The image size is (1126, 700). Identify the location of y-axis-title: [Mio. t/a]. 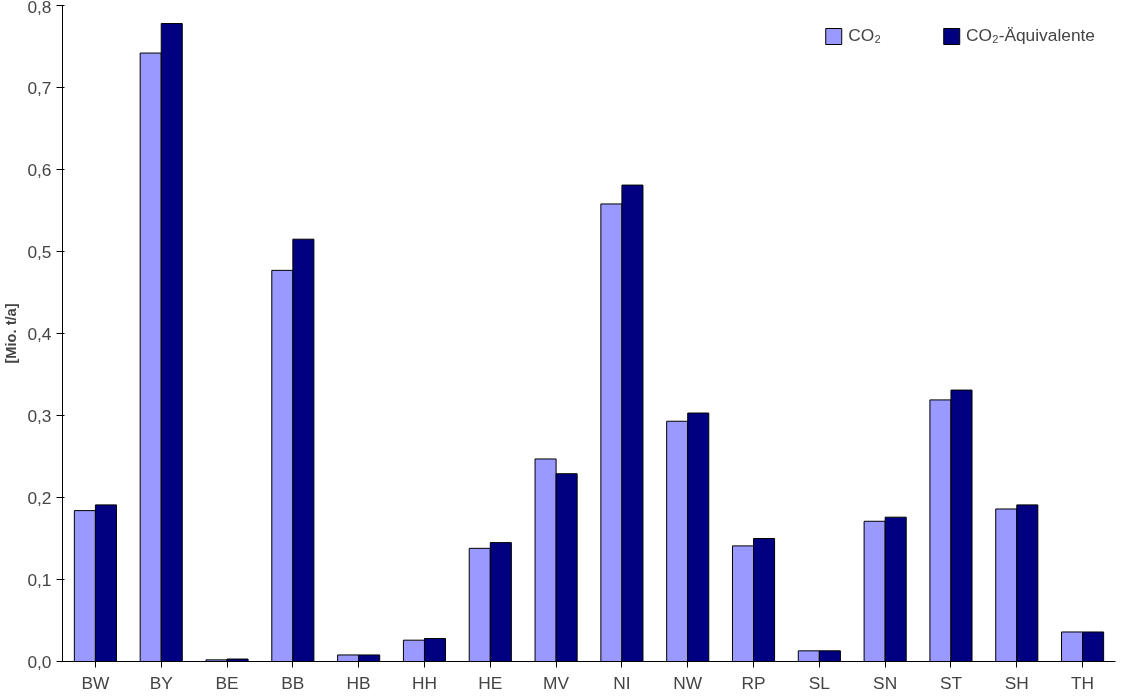
(11, 333).